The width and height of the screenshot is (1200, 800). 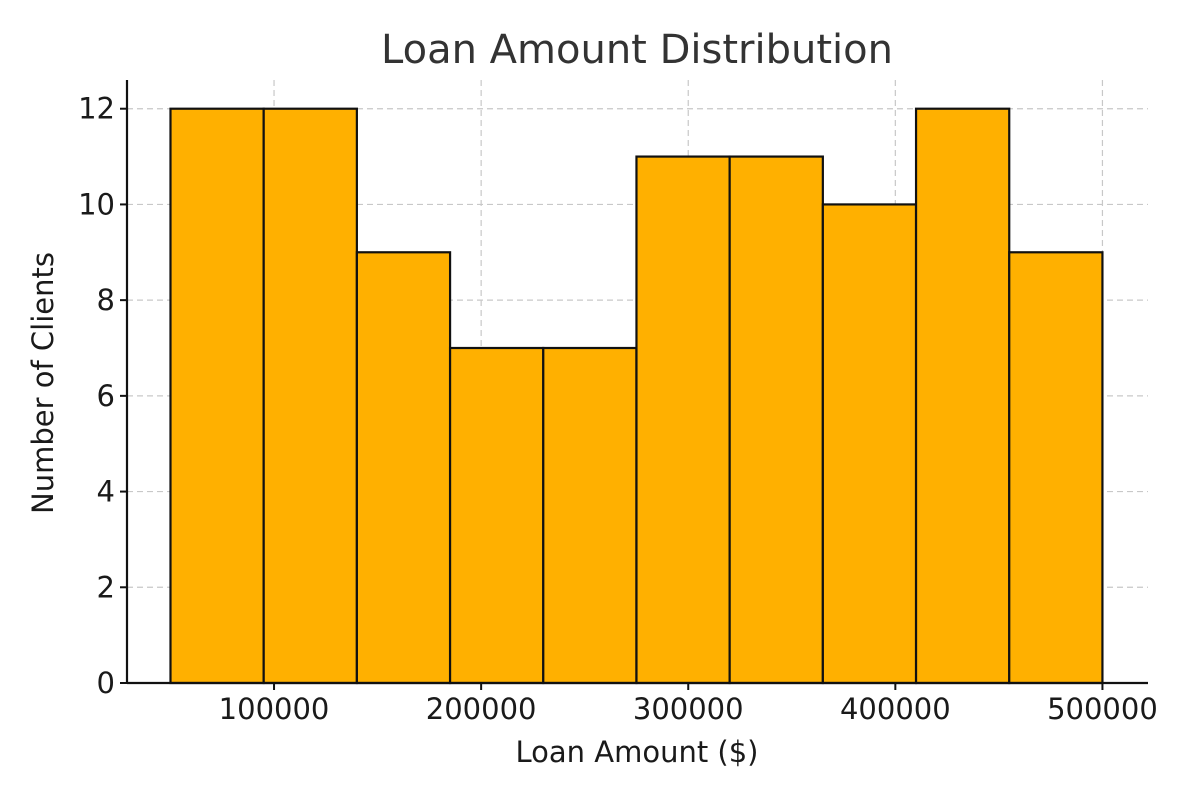 I want to click on x-tick-label: 400000, so click(x=895, y=709).